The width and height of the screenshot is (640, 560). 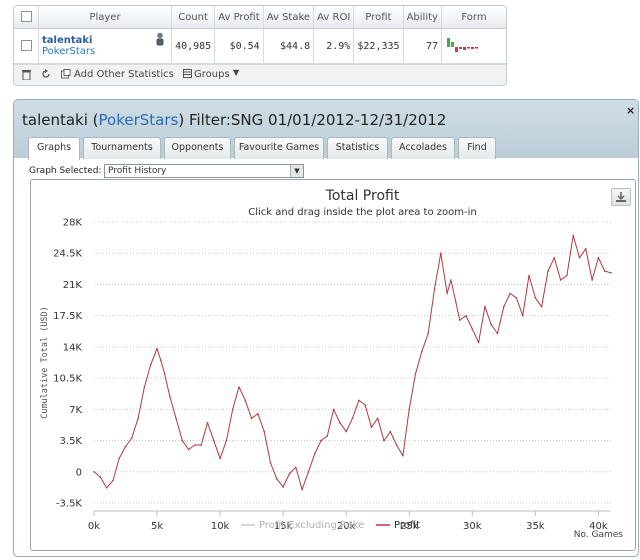 I want to click on graph-selected-label: Graph Selected:, so click(x=65, y=171).